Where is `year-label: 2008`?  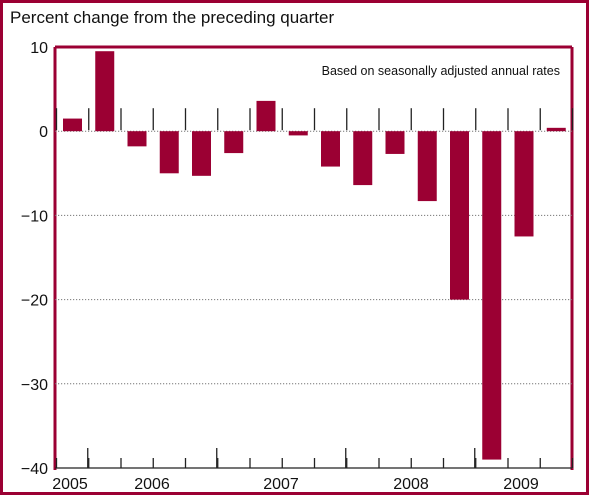 year-label: 2008 is located at coordinates (411, 484).